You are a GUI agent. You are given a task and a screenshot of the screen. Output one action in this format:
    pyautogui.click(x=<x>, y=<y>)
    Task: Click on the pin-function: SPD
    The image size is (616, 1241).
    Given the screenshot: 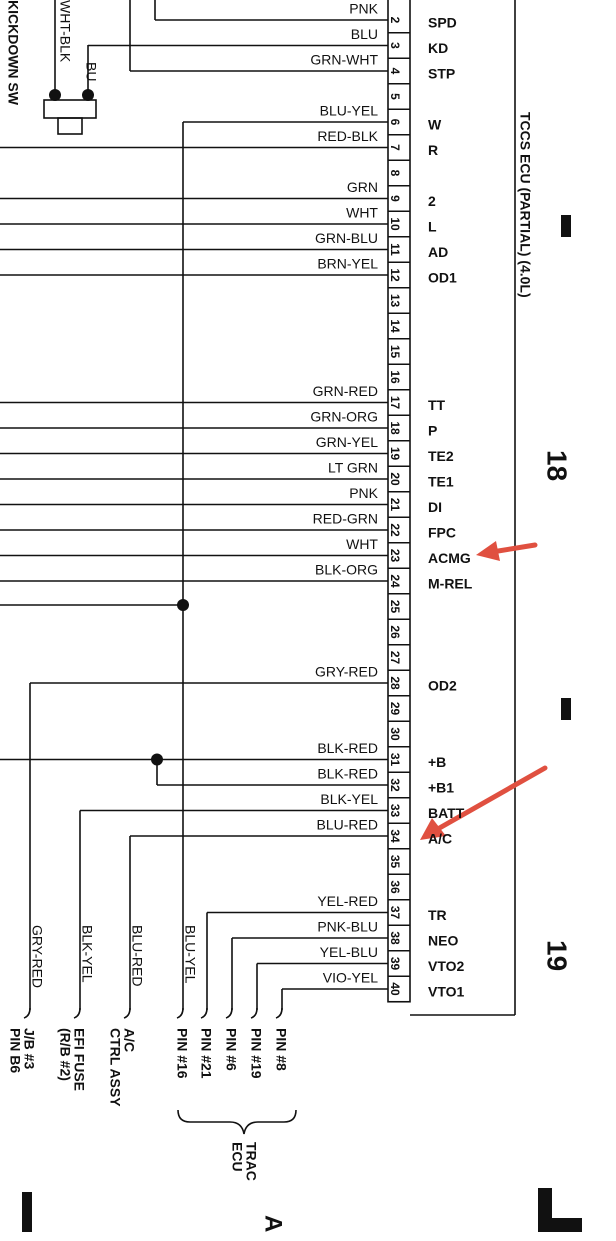 What is the action you would take?
    pyautogui.click(x=442, y=23)
    